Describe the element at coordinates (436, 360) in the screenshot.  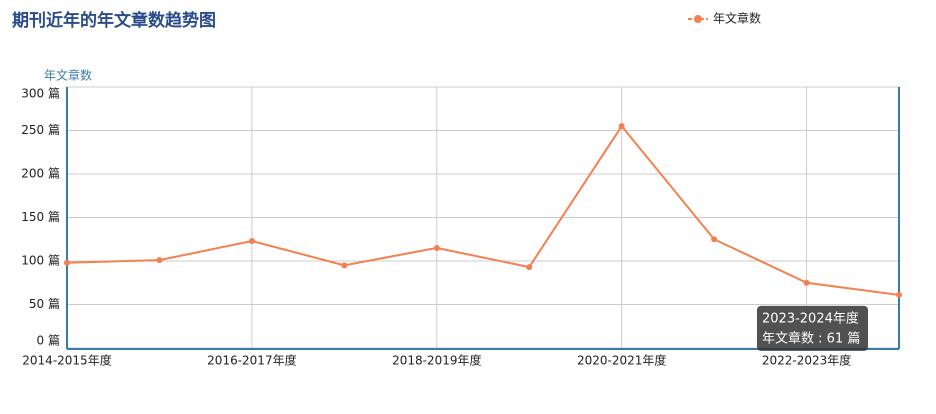
I see `x-tick-label: 2018-2019年度` at that location.